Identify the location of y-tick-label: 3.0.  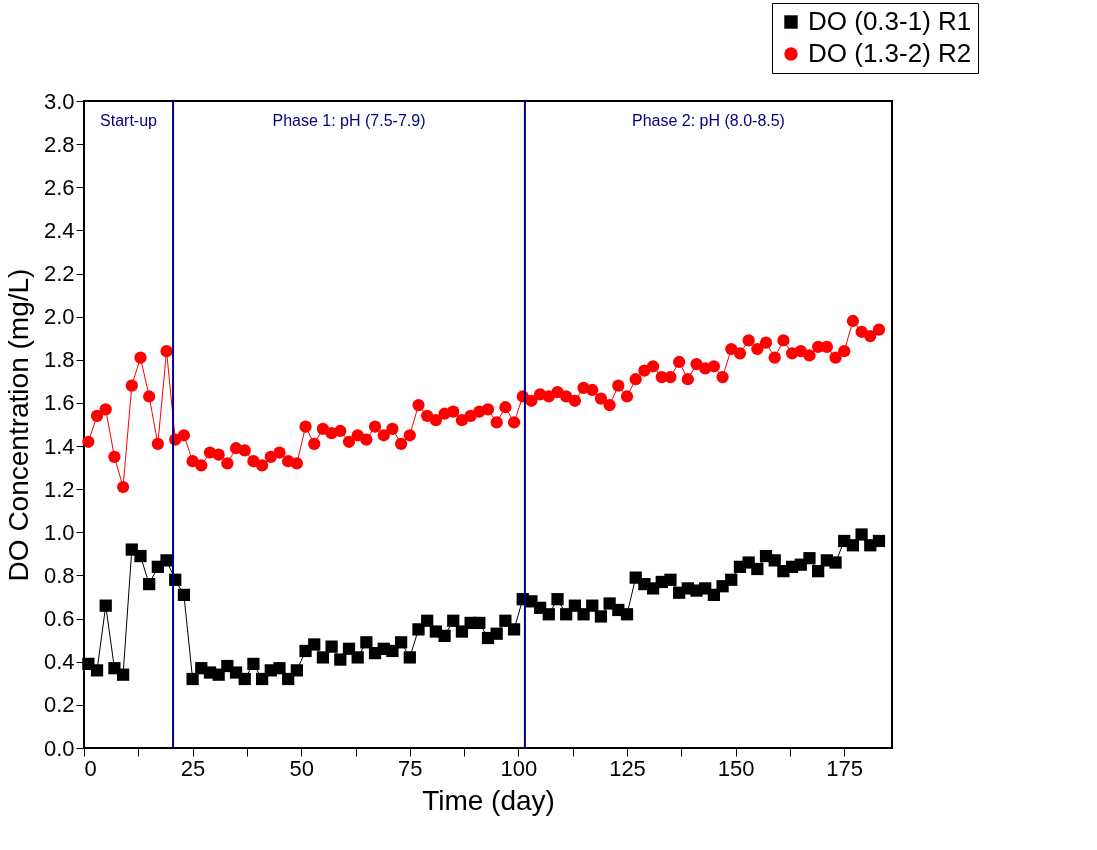
(59, 101).